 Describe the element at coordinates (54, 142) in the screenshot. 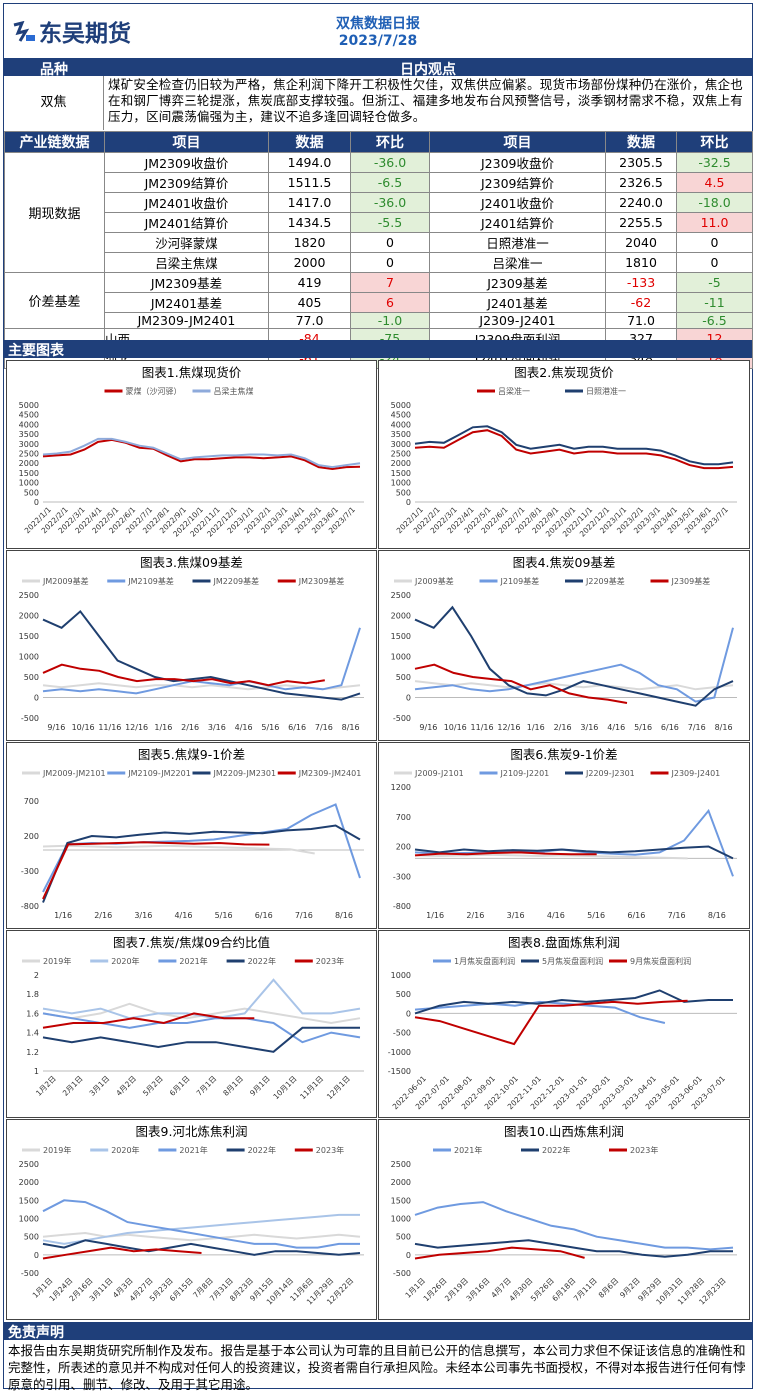

I see `table-head-0: 产业链数据` at that location.